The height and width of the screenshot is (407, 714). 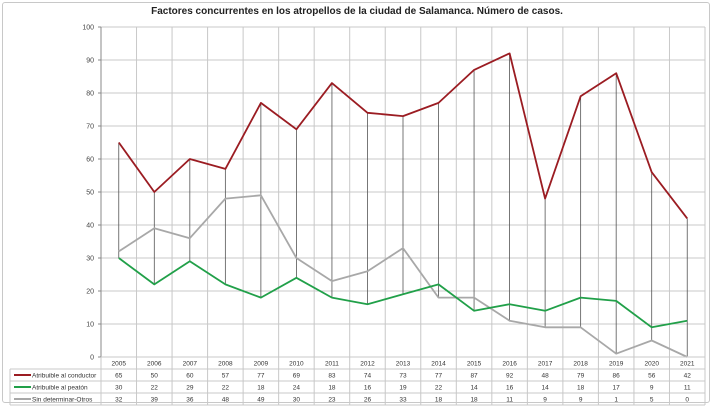 What do you see at coordinates (332, 400) in the screenshot?
I see `table-cell: 23` at bounding box center [332, 400].